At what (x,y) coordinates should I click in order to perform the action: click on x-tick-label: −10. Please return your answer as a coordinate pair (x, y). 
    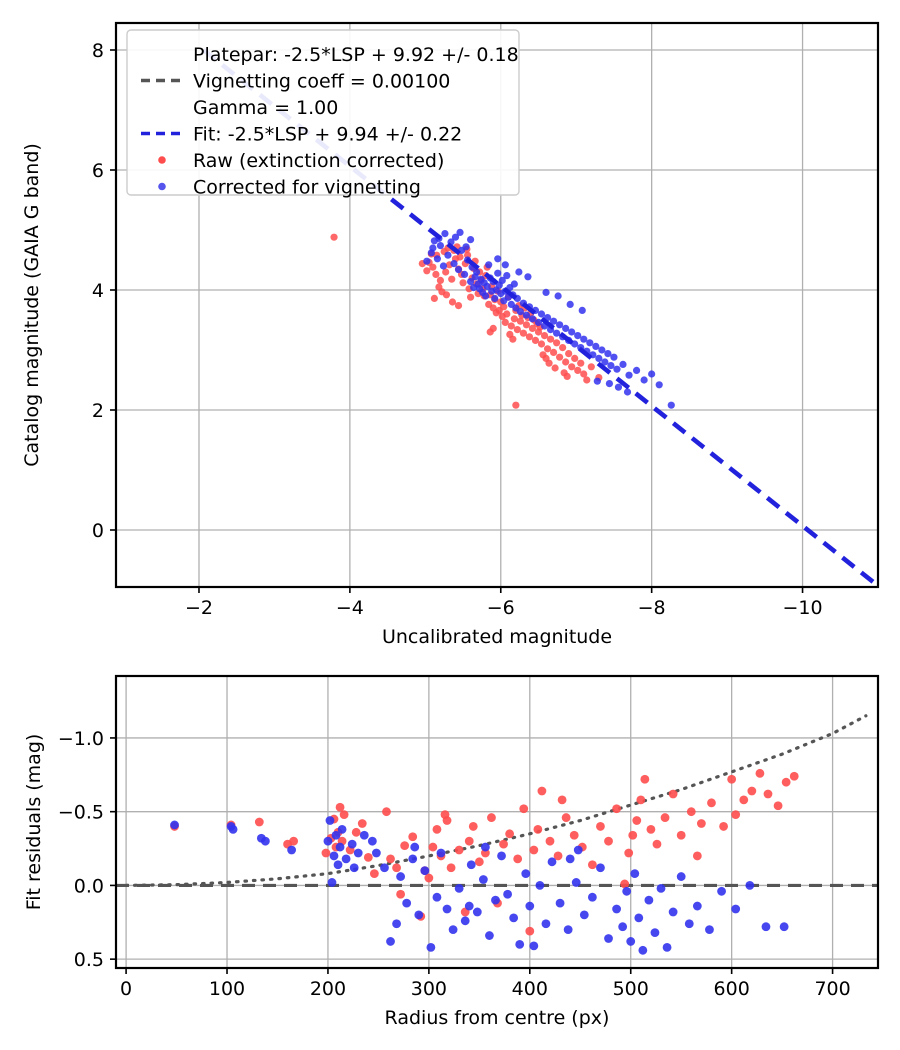
    Looking at the image, I should click on (802, 608).